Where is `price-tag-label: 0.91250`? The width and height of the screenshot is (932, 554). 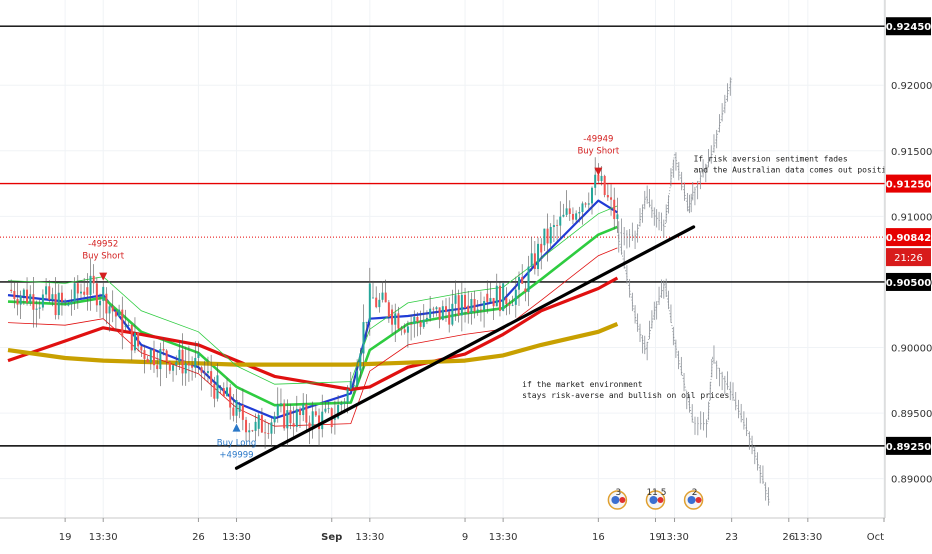 price-tag-label: 0.91250 is located at coordinates (909, 185).